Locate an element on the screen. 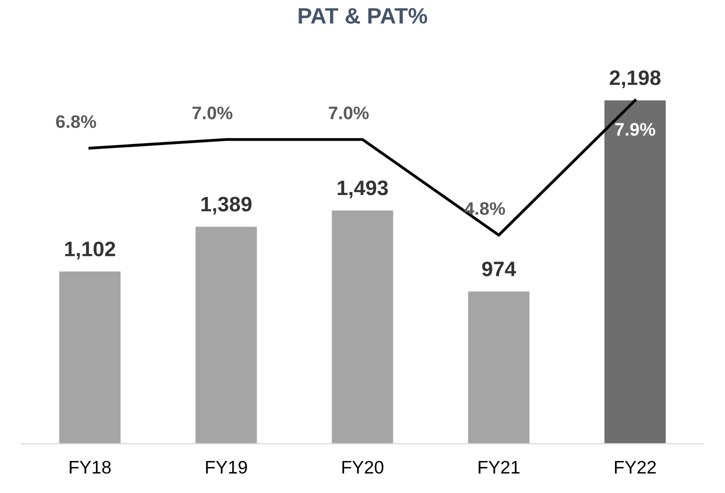 The width and height of the screenshot is (725, 493). chart-title: PAT & PAT% is located at coordinates (363, 16).